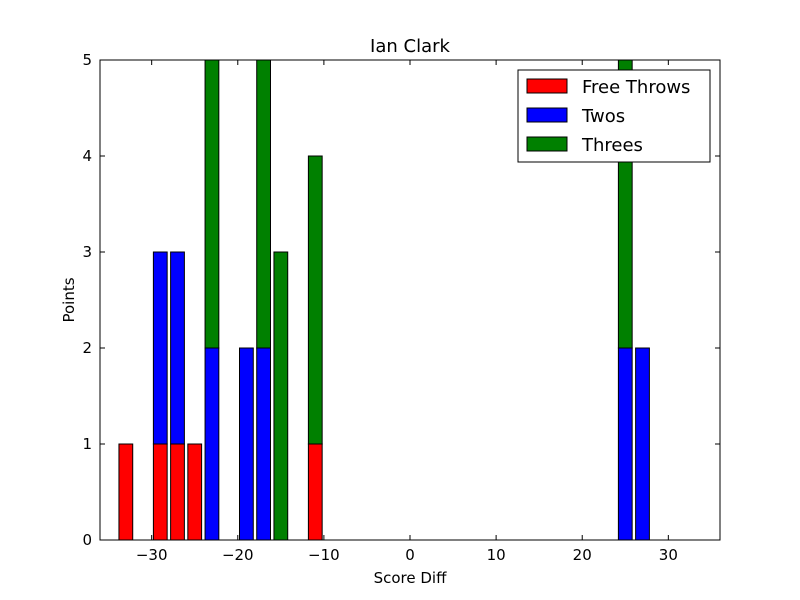  What do you see at coordinates (87, 252) in the screenshot?
I see `y-tick-label: 3` at bounding box center [87, 252].